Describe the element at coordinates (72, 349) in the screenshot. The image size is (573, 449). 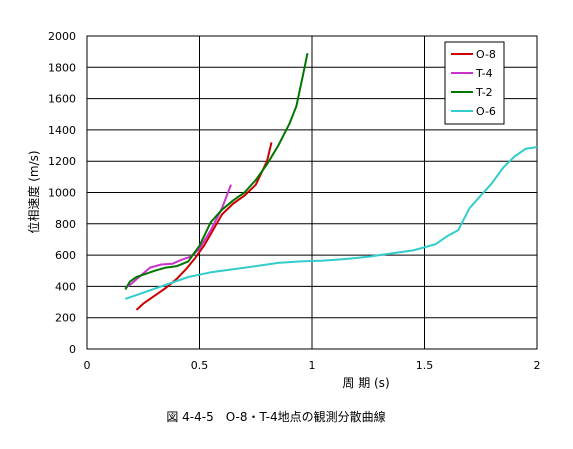
I see `y-tick-label: 0` at that location.